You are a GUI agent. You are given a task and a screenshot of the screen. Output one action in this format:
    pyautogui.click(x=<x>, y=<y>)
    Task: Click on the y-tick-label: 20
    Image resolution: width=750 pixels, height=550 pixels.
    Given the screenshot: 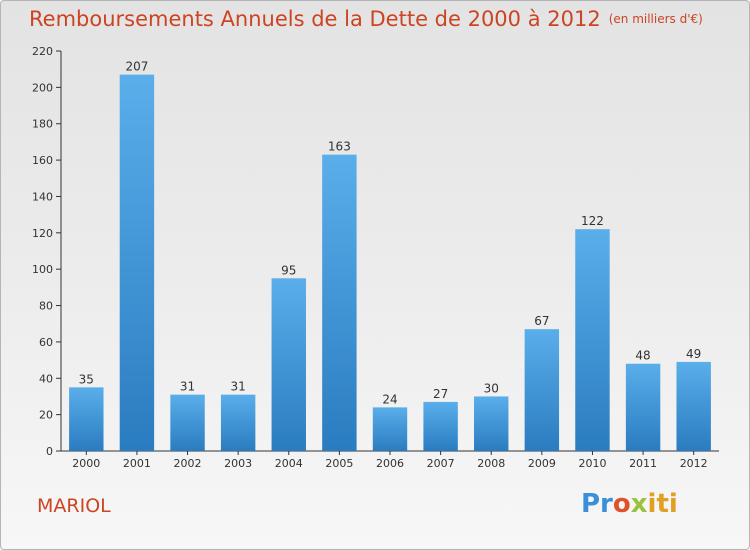 What is the action you would take?
    pyautogui.click(x=46, y=415)
    